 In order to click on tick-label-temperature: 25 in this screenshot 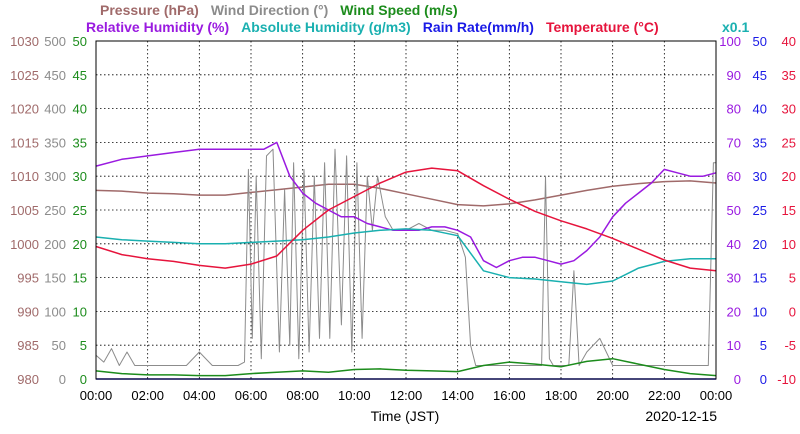, I will do `click(789, 142)`.